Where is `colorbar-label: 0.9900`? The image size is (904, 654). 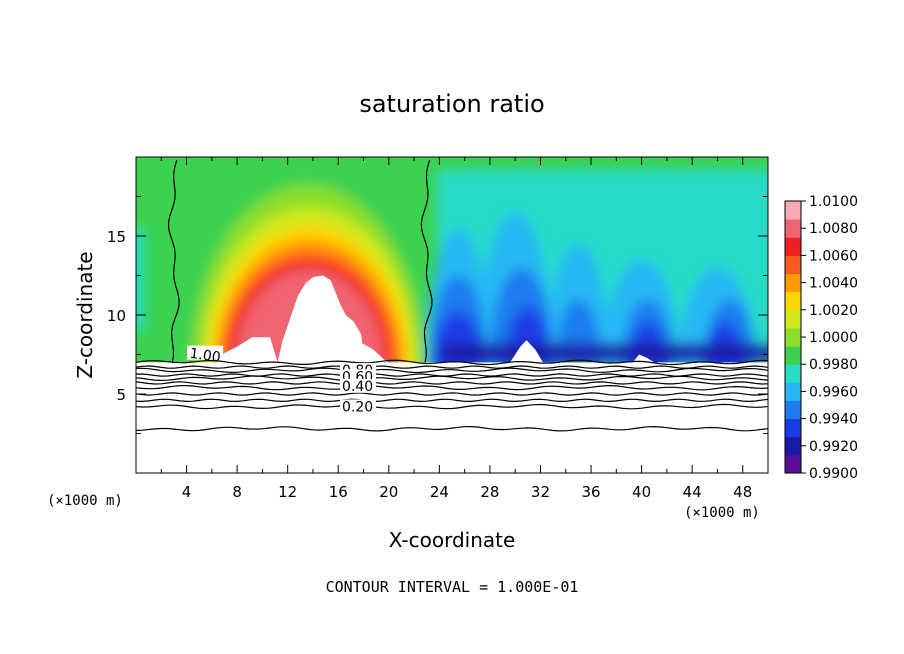 colorbar-label: 0.9900 is located at coordinates (833, 474).